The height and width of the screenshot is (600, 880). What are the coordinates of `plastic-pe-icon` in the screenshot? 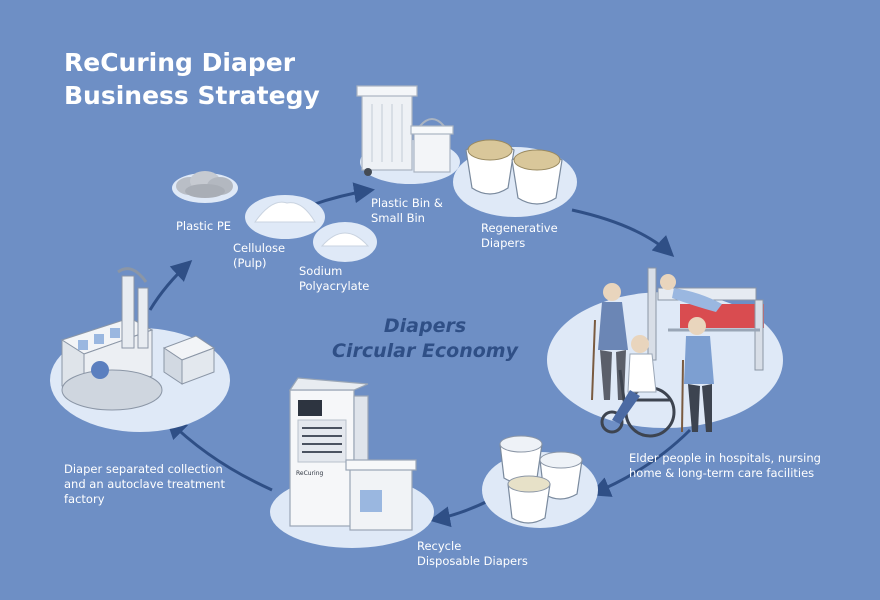 It's located at (204, 184).